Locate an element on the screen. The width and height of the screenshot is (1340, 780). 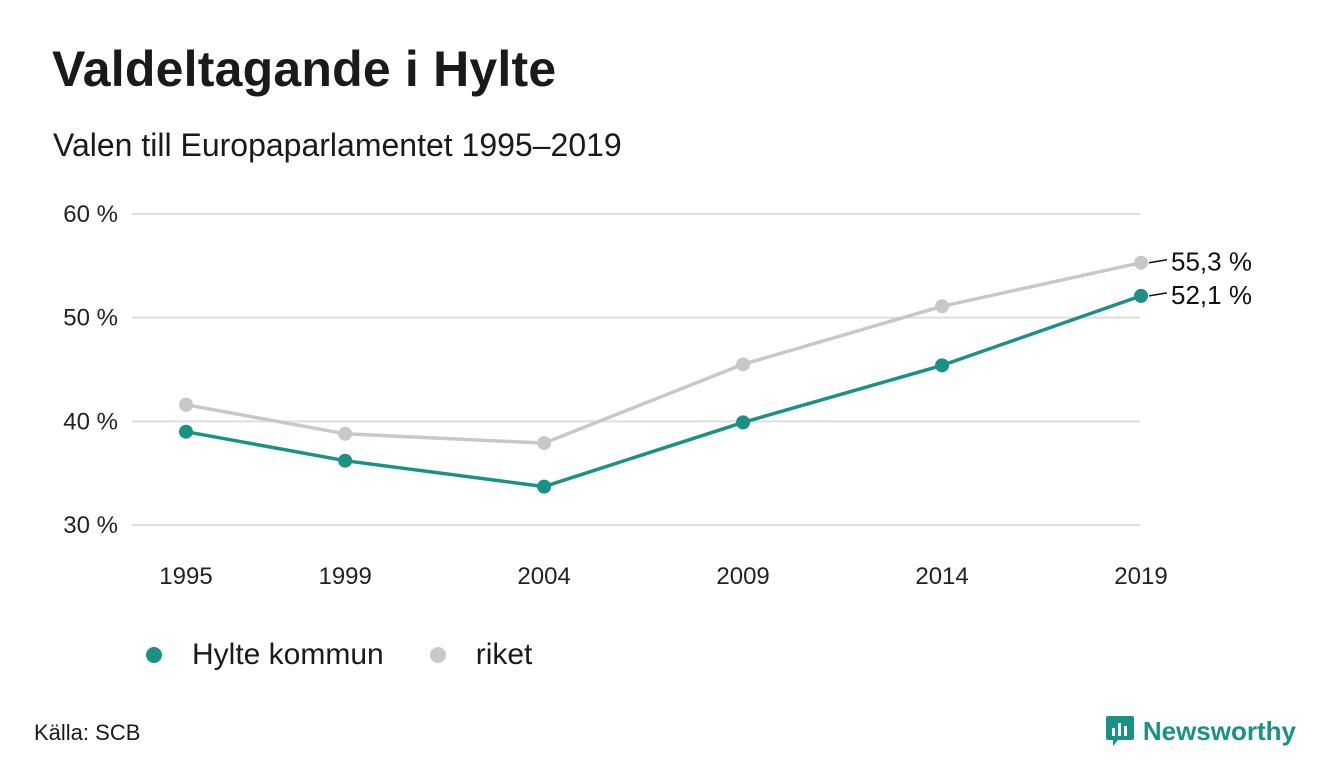
end-label-riket: 55,3 % is located at coordinates (1211, 262).